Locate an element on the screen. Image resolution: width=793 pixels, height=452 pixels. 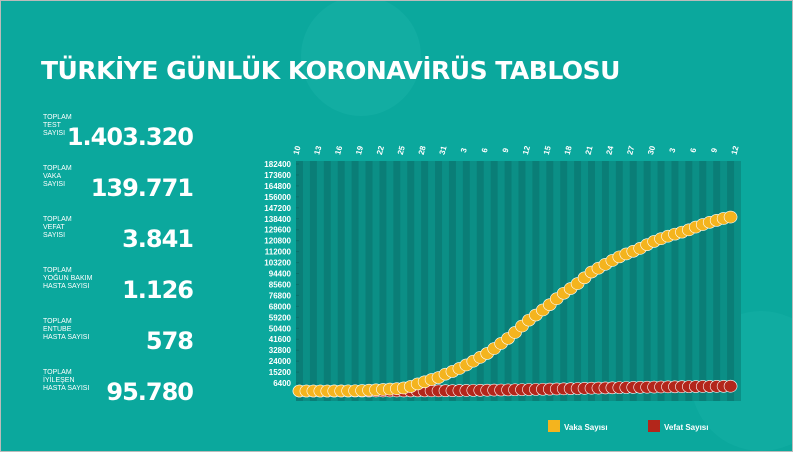
y-tick-label: 173600 is located at coordinates (277, 175).